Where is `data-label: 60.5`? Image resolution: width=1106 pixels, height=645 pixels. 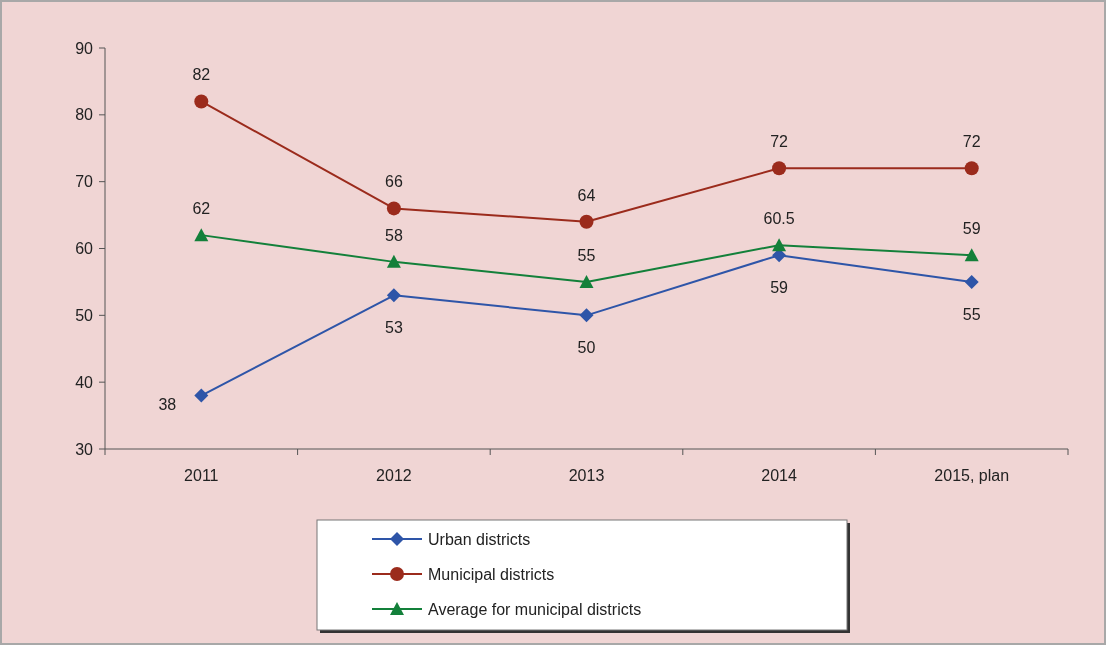 data-label: 60.5 is located at coordinates (779, 219).